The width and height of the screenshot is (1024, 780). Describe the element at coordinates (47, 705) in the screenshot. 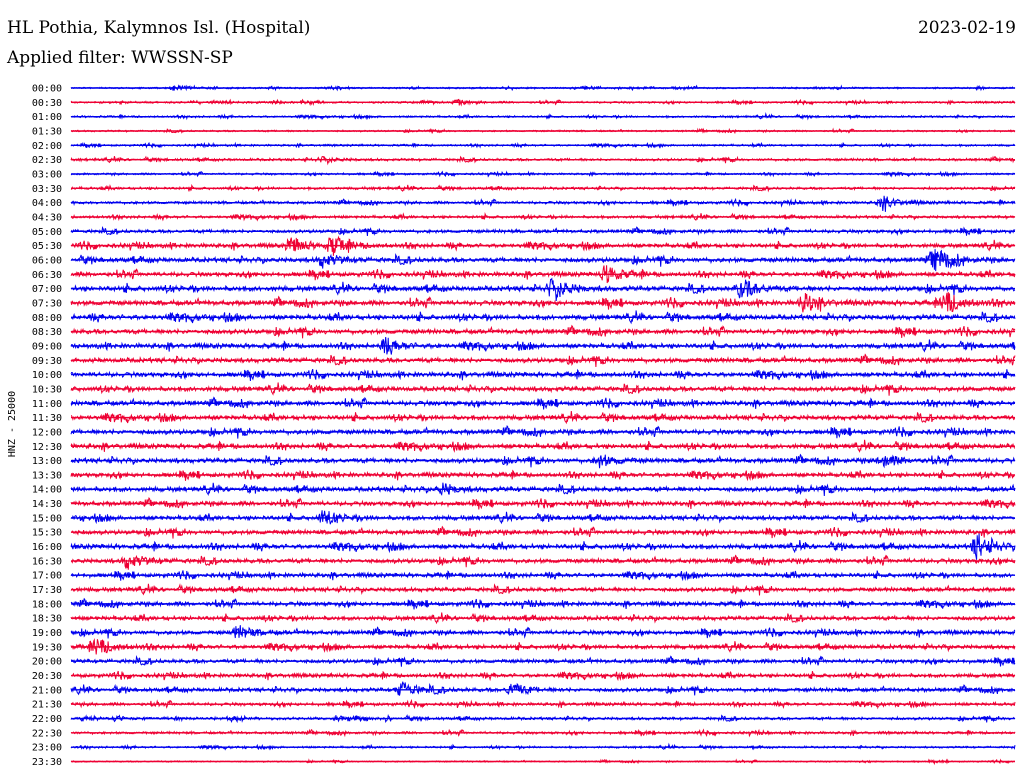

I see `row-label: 21:30` at that location.